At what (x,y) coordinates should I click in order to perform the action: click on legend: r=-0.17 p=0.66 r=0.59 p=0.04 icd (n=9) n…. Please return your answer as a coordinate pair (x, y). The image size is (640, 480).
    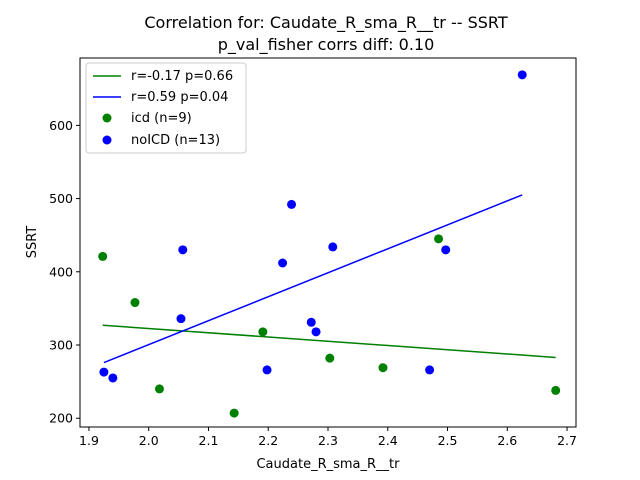
    Looking at the image, I should click on (166, 108).